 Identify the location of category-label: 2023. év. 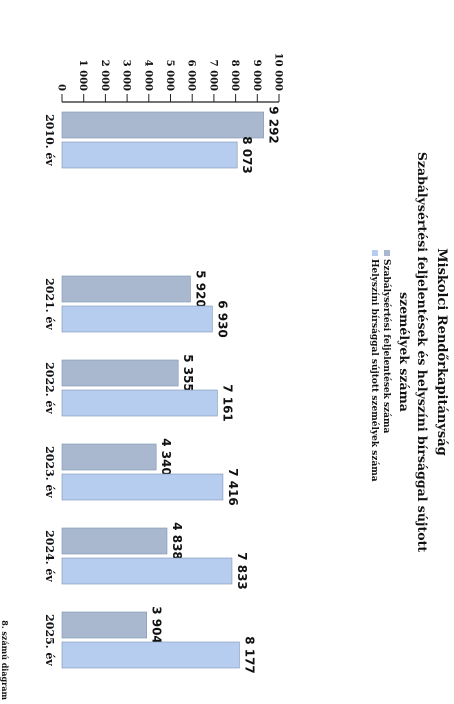
(49, 472).